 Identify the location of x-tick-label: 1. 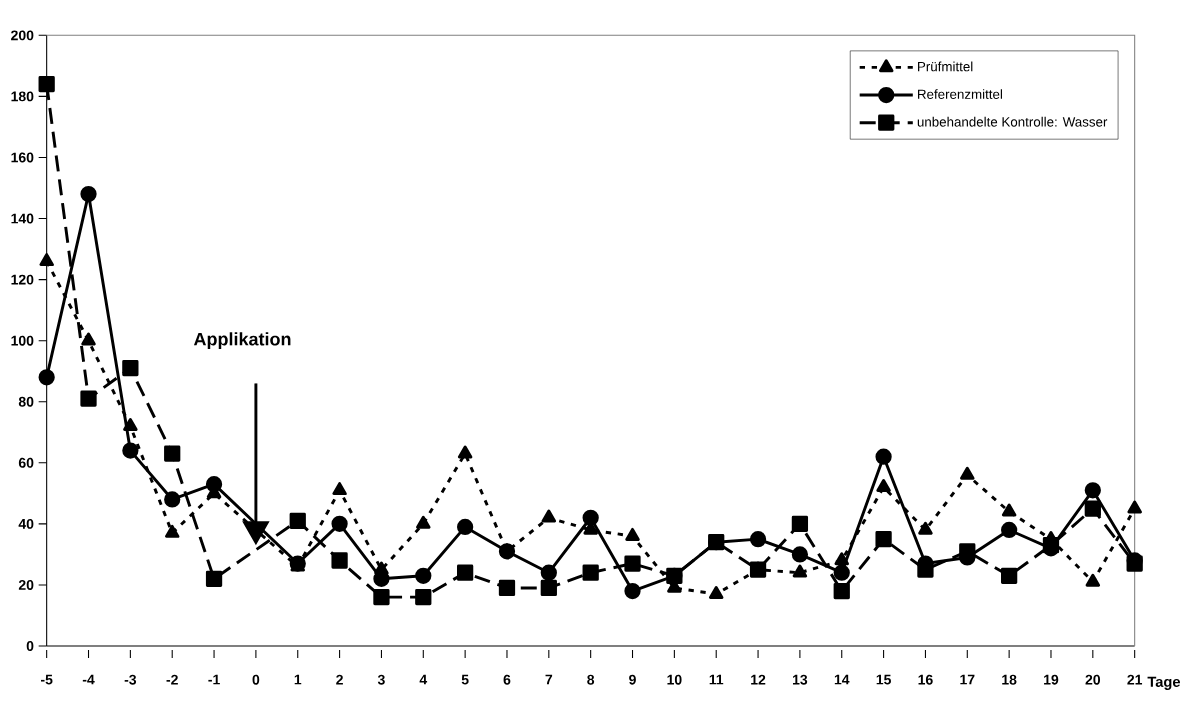
(298, 679).